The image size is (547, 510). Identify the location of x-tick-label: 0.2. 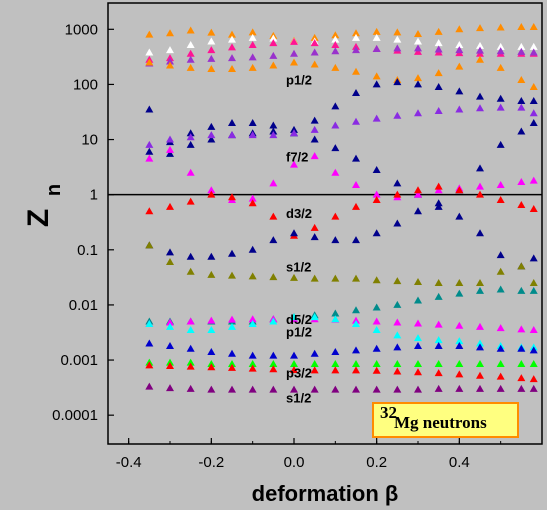
(376, 462).